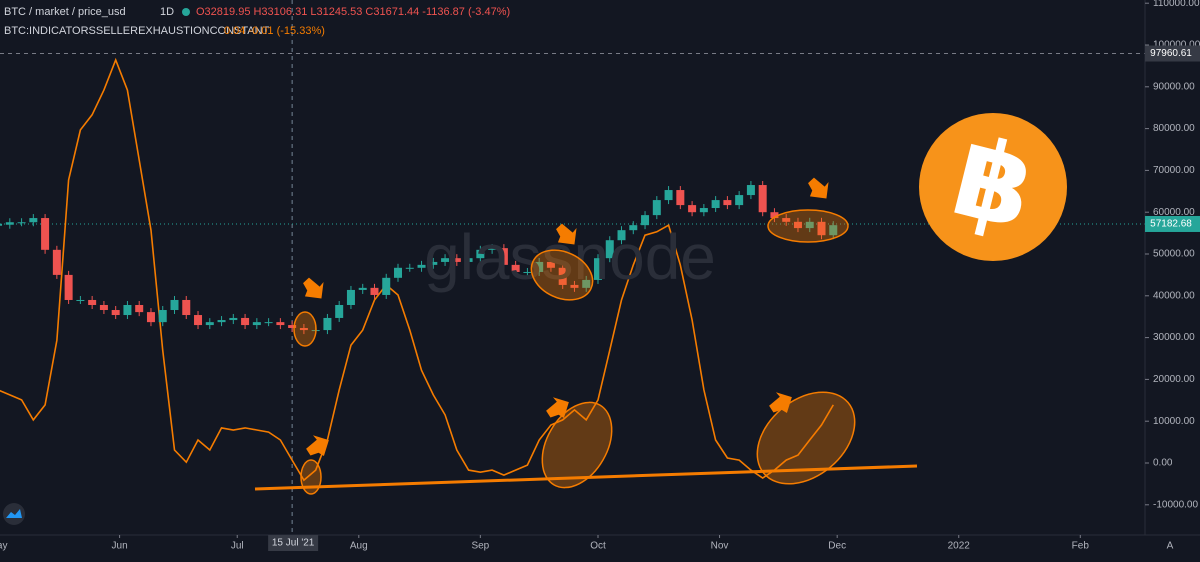  I want to click on y-tick-label: 110000.00, so click(1176, 4).